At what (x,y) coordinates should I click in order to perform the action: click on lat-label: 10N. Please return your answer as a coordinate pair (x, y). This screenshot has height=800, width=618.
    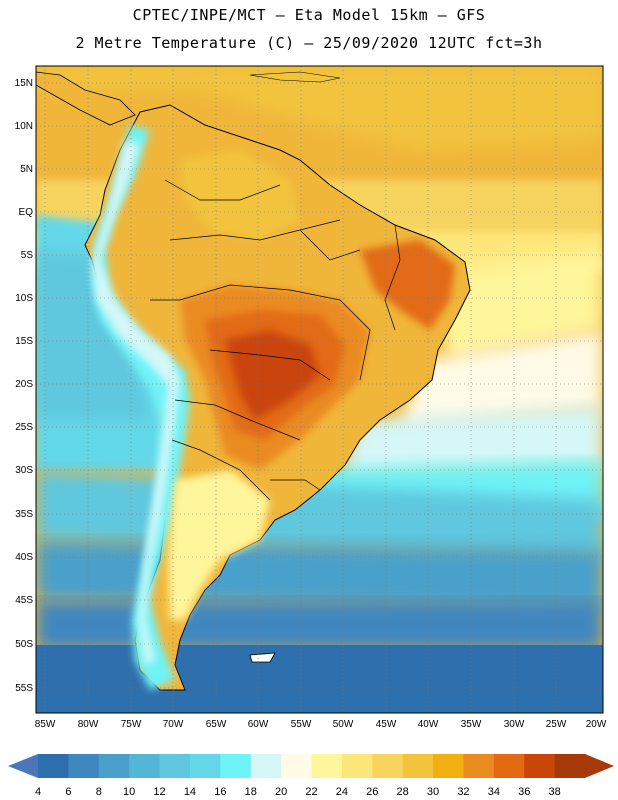
    Looking at the image, I should click on (24, 126).